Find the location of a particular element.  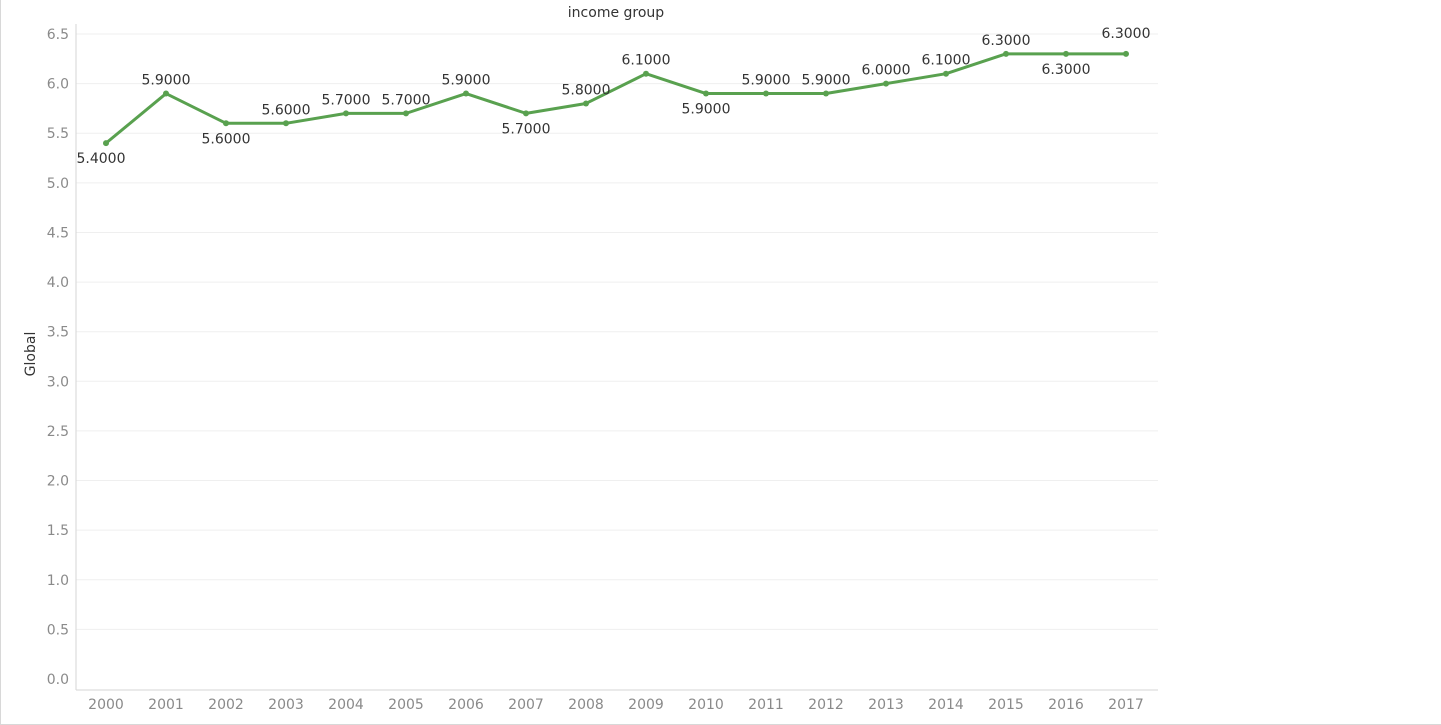

x-tick-label: 2011 is located at coordinates (766, 705).